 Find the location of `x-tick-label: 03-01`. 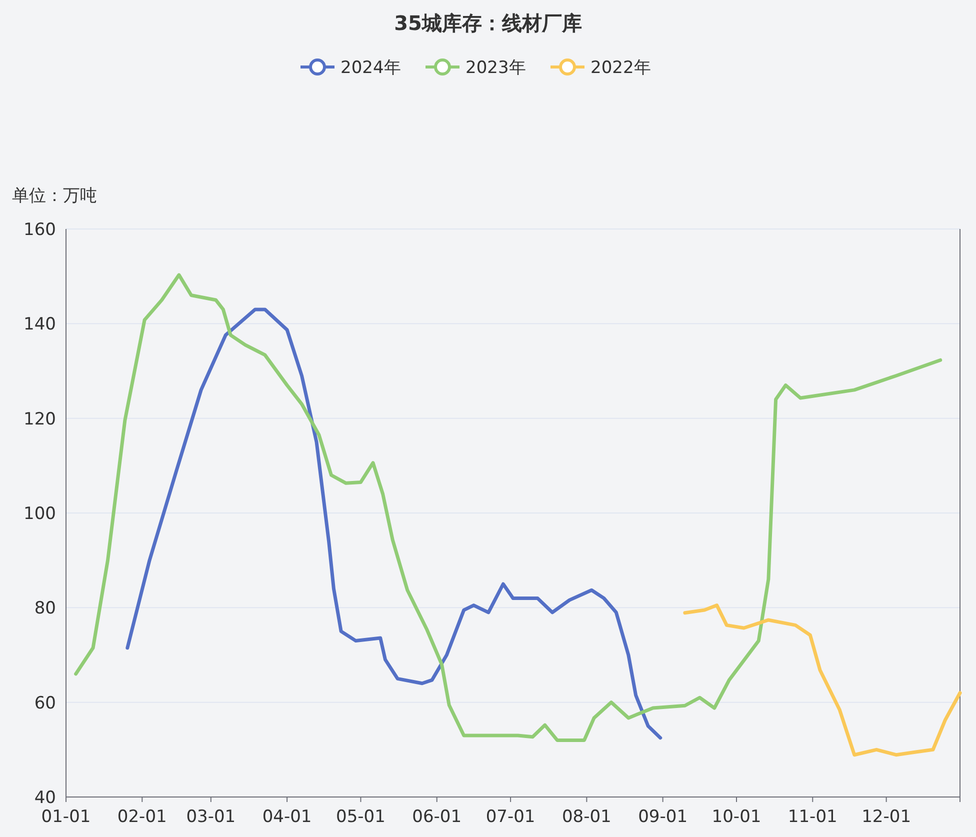

x-tick-label: 03-01 is located at coordinates (211, 817).